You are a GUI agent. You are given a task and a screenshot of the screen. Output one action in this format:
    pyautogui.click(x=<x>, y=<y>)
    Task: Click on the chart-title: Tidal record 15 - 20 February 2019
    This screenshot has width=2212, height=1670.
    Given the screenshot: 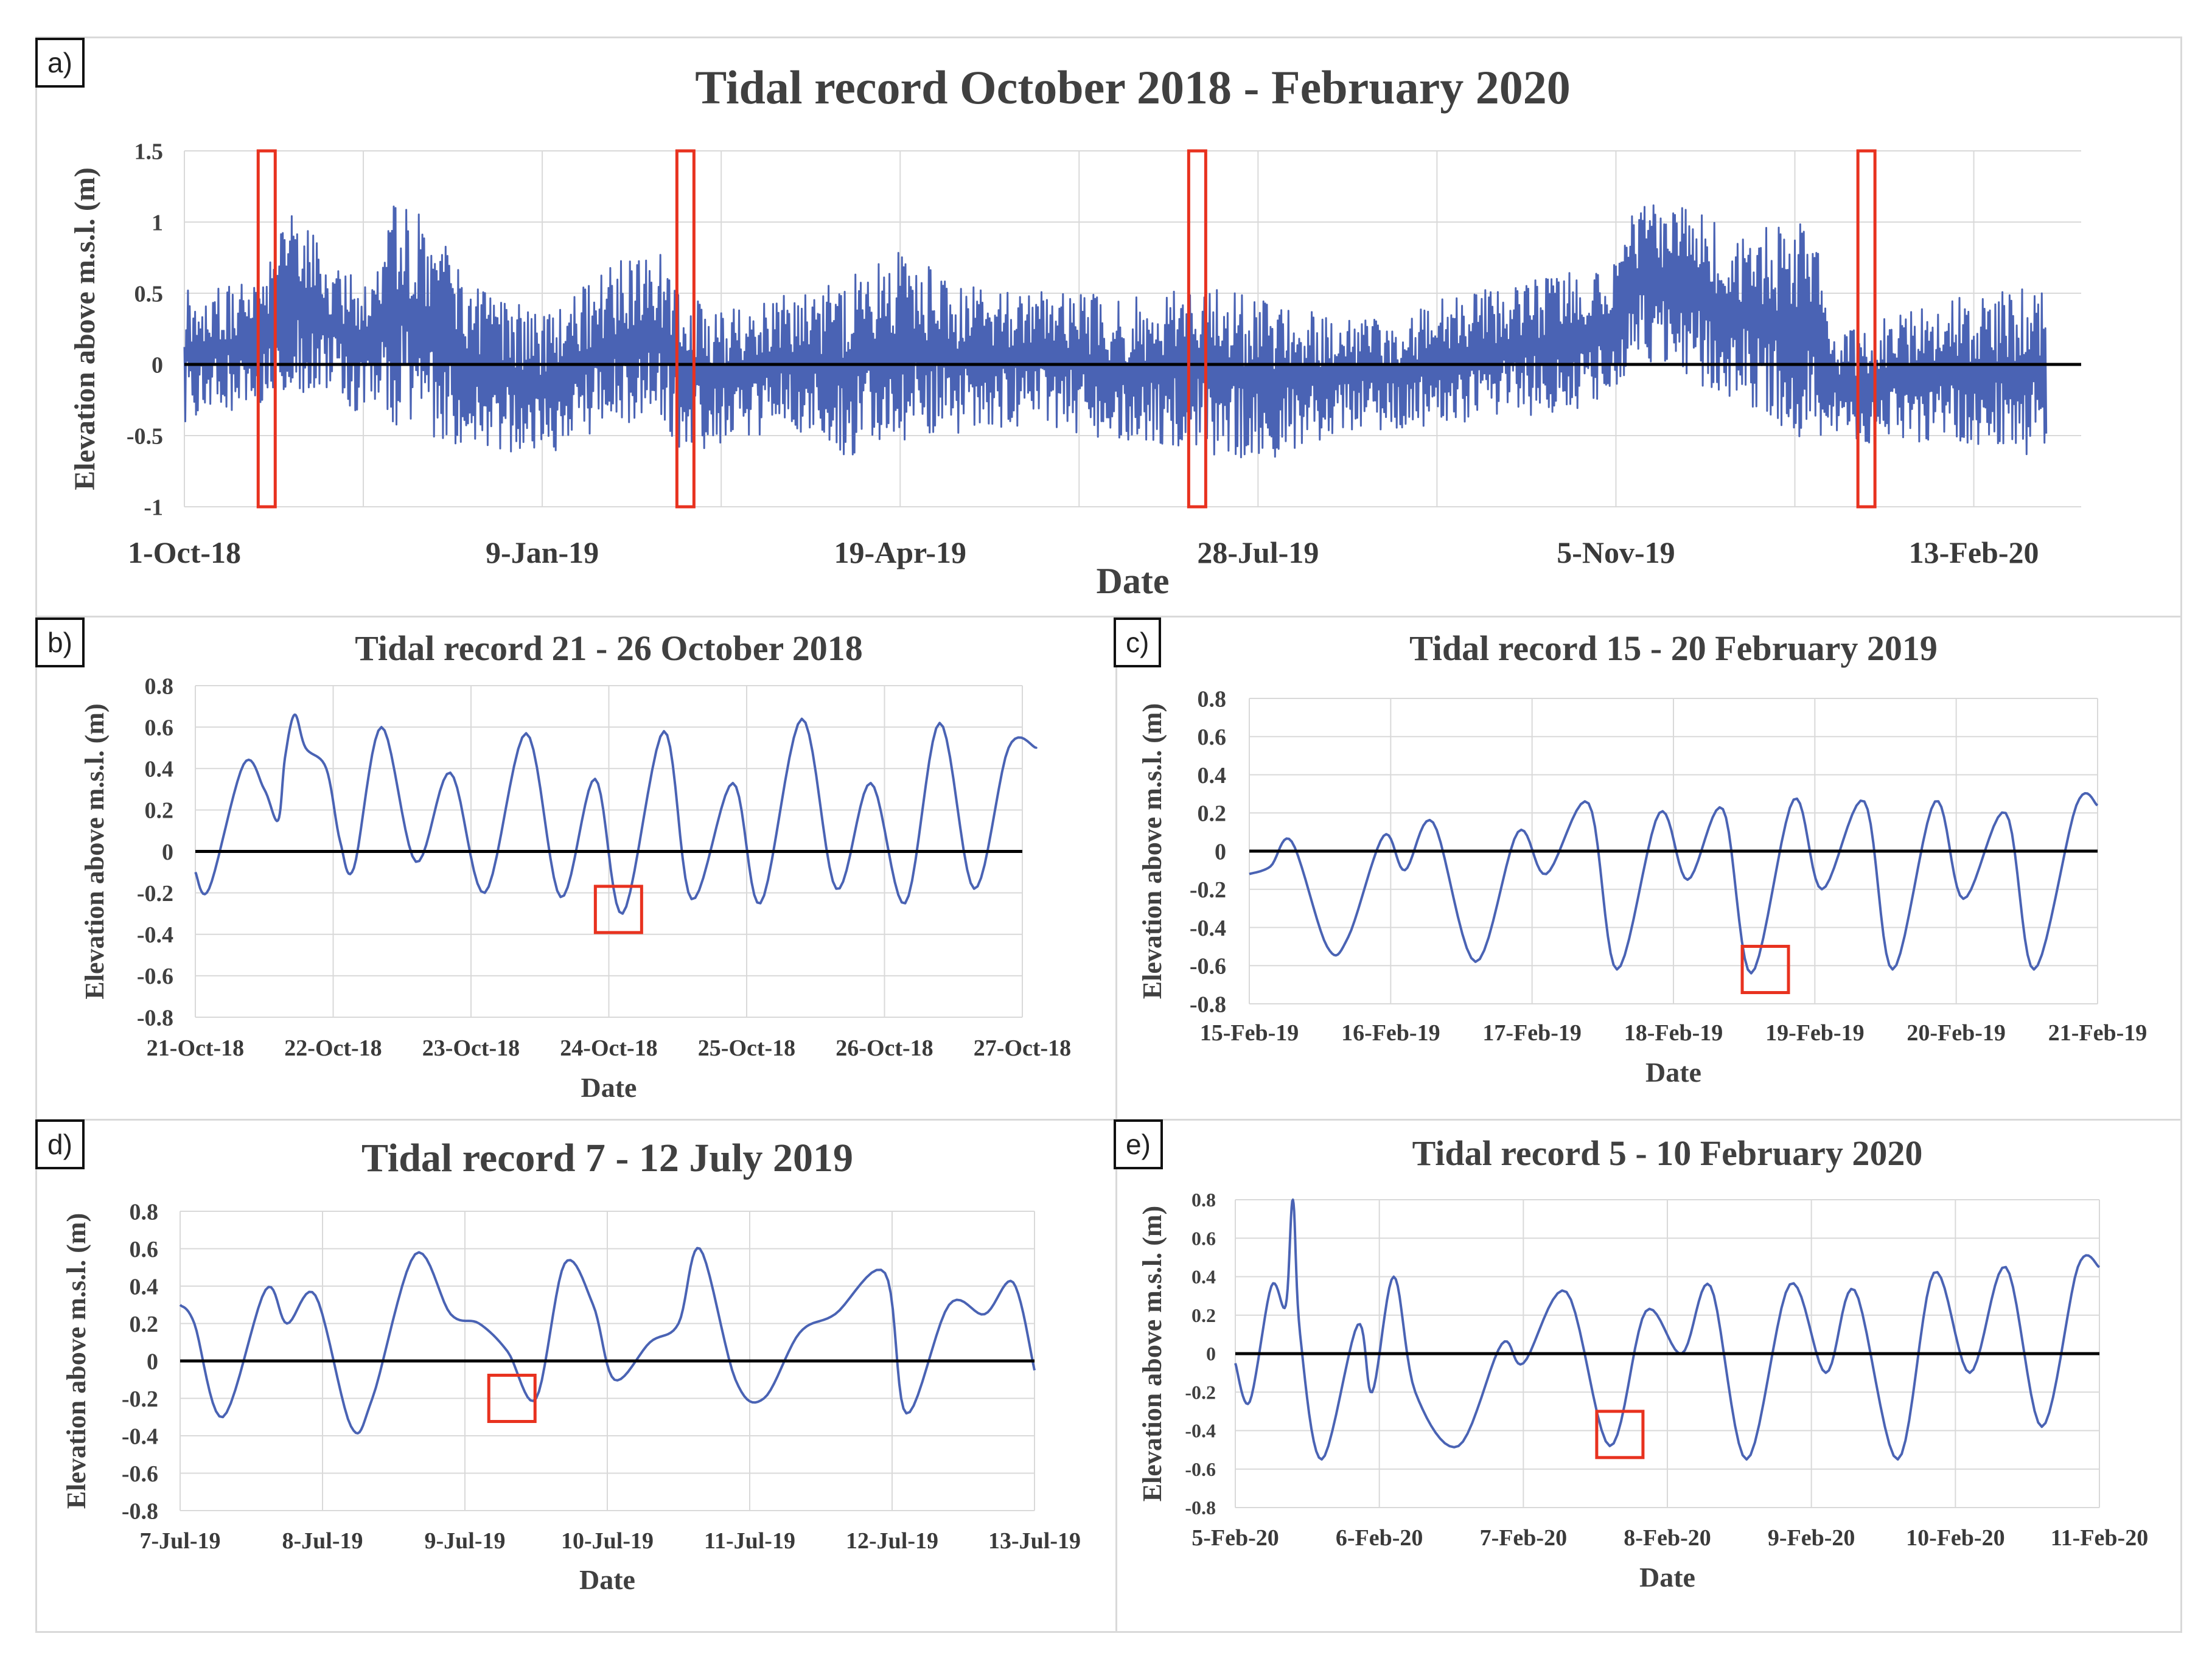 What is the action you would take?
    pyautogui.click(x=1673, y=648)
    